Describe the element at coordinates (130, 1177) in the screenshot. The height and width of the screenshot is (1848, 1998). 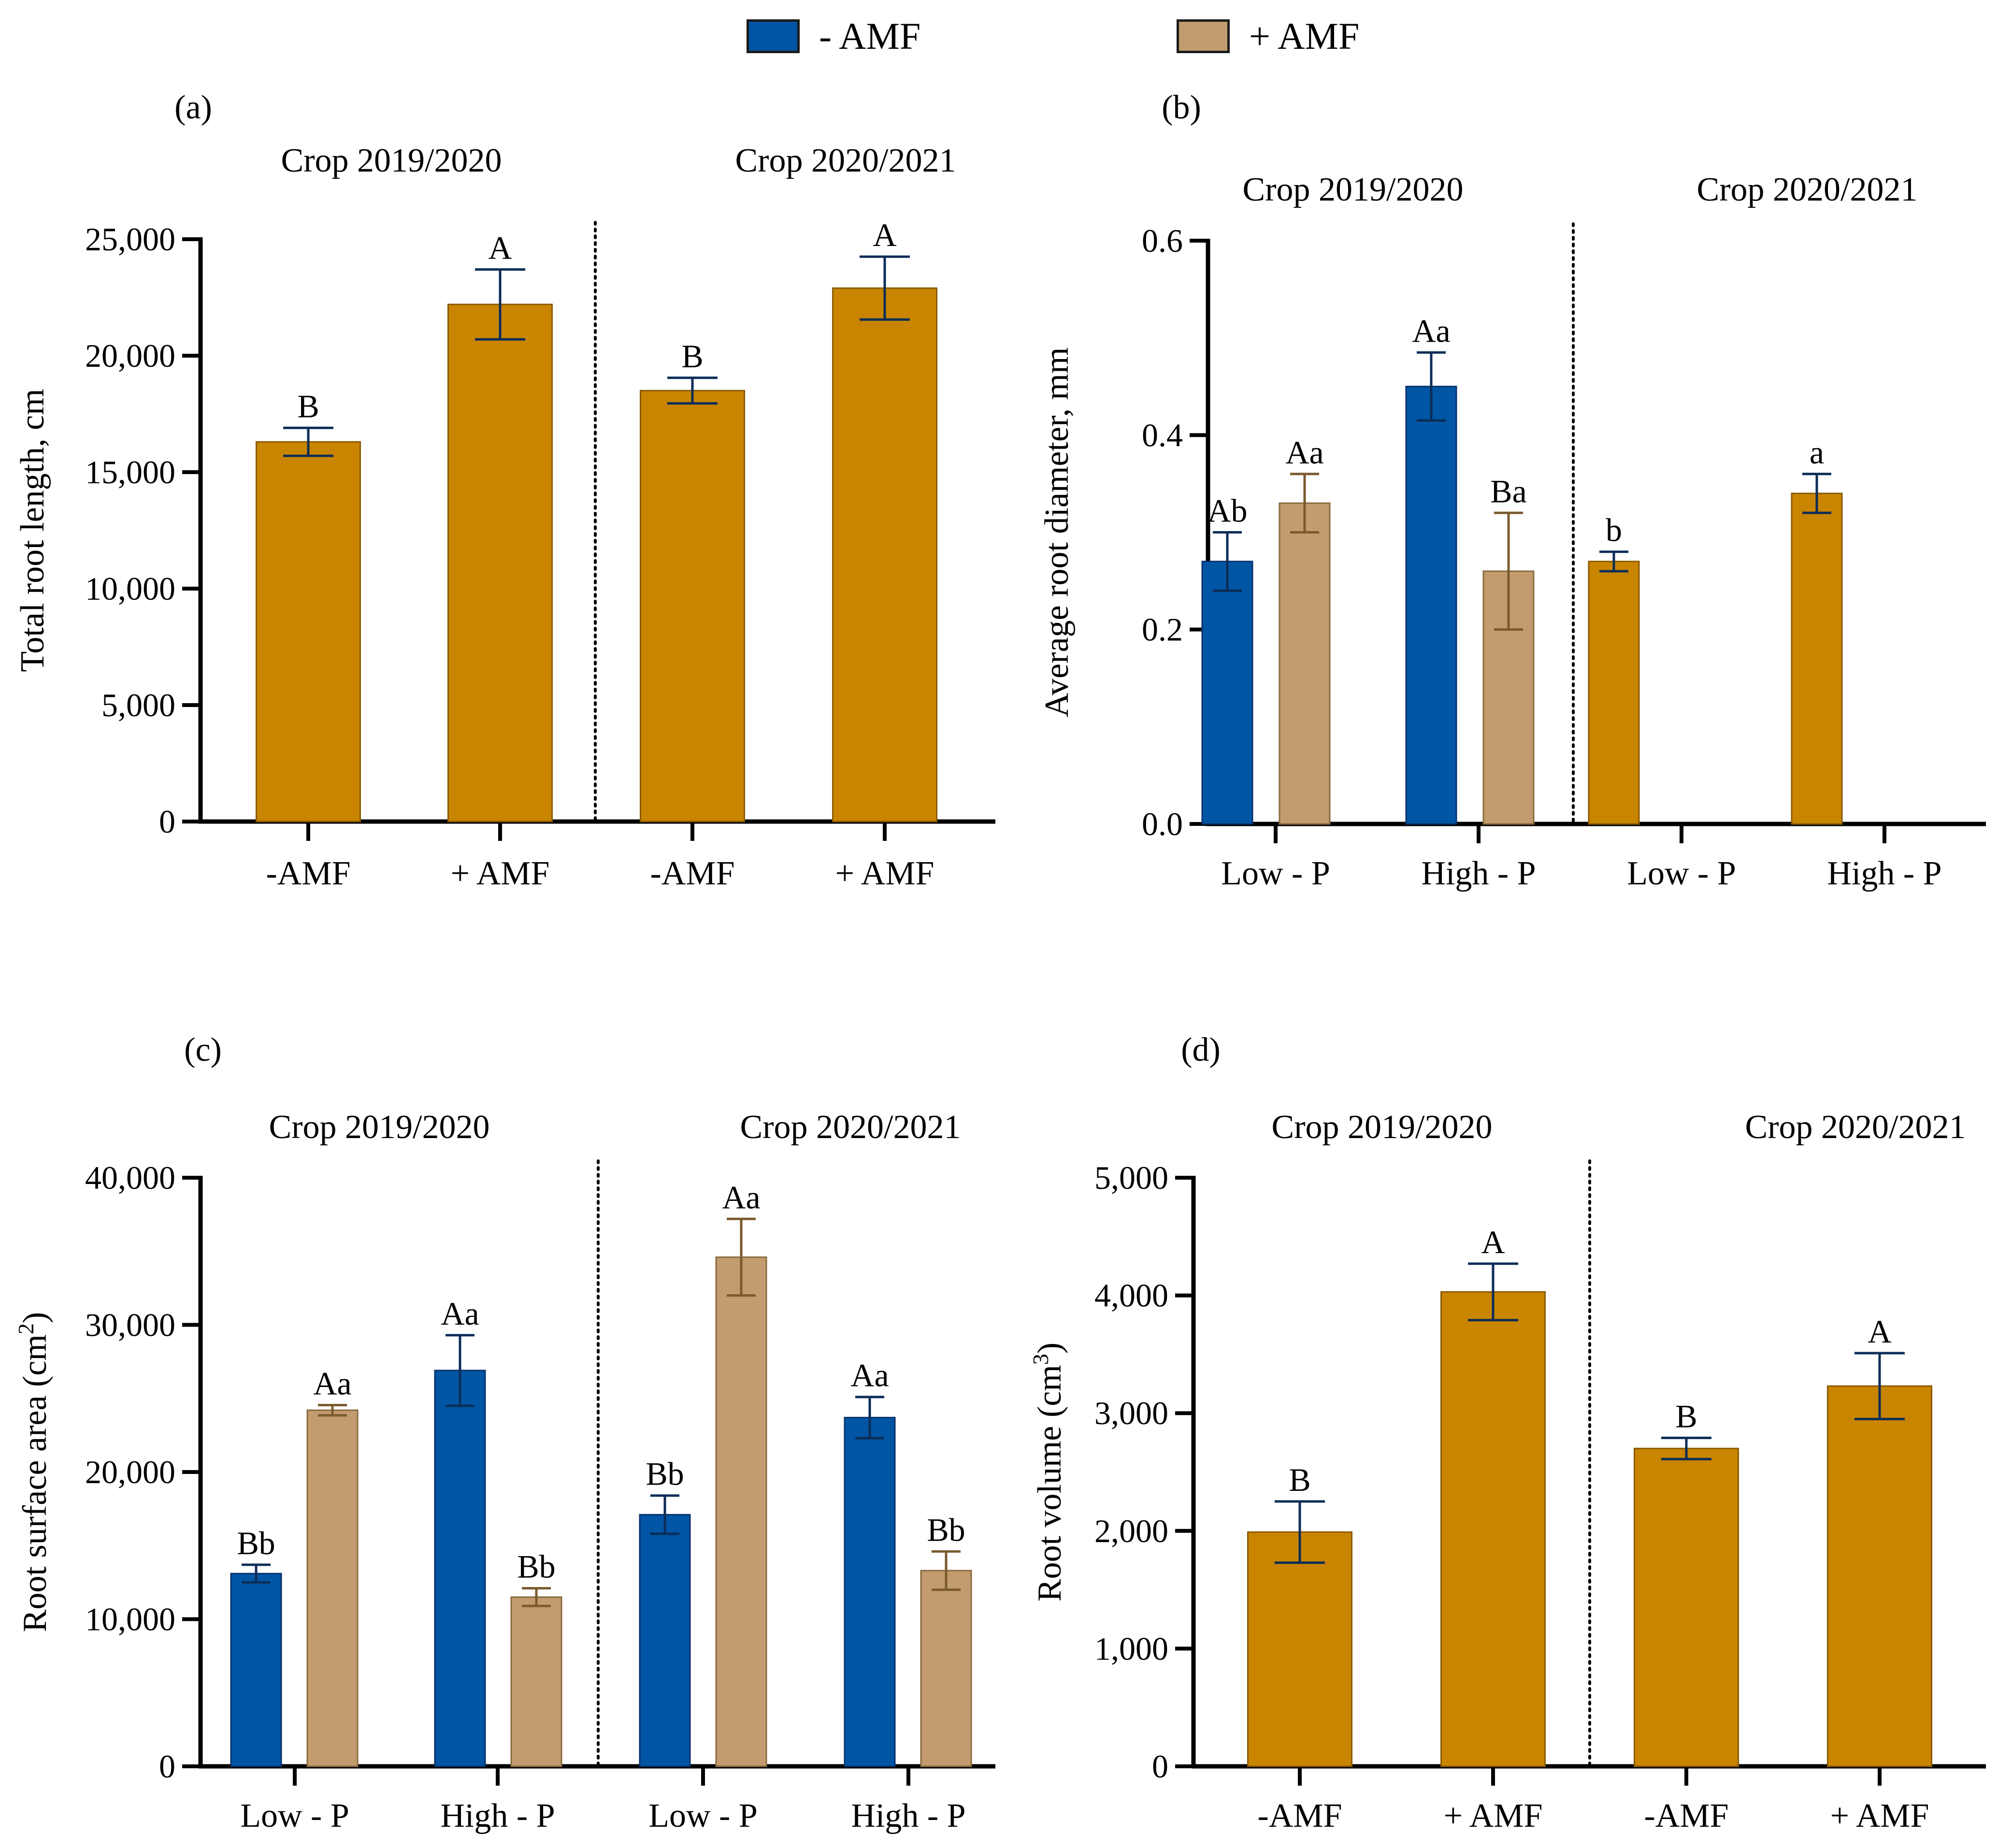
I see `panel-c-y-tick-label: 40,000` at that location.